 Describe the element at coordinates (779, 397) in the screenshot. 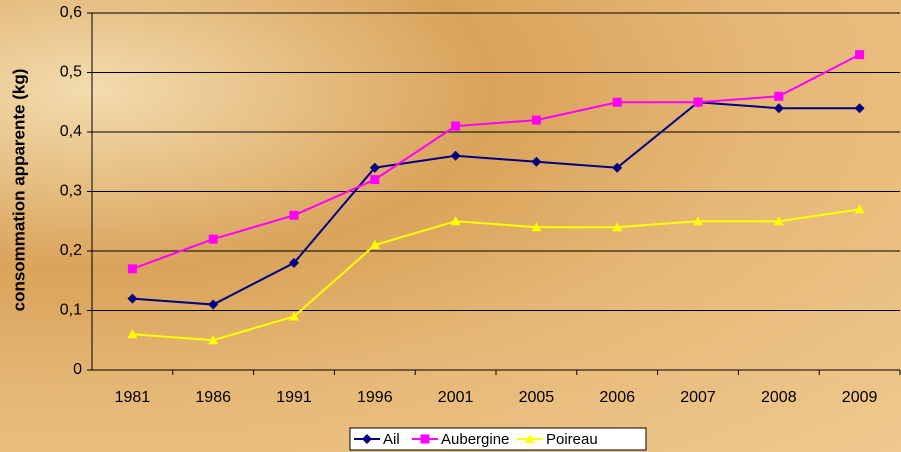

I see `x-tick-label: 2008` at that location.